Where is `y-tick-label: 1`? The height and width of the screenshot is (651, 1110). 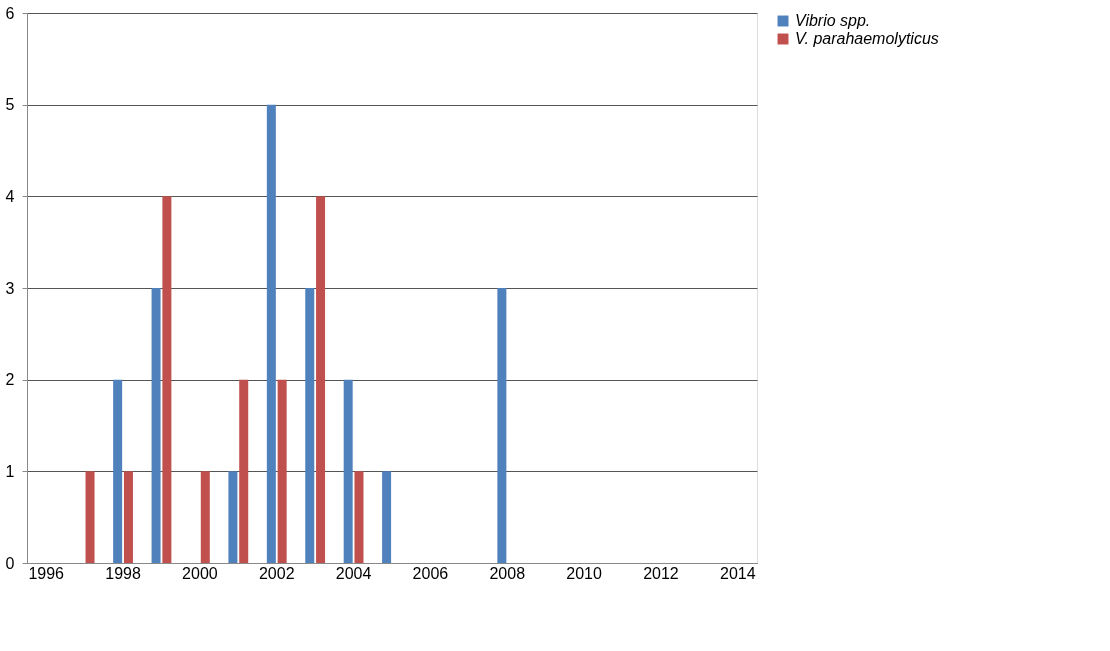 y-tick-label: 1 is located at coordinates (10, 471).